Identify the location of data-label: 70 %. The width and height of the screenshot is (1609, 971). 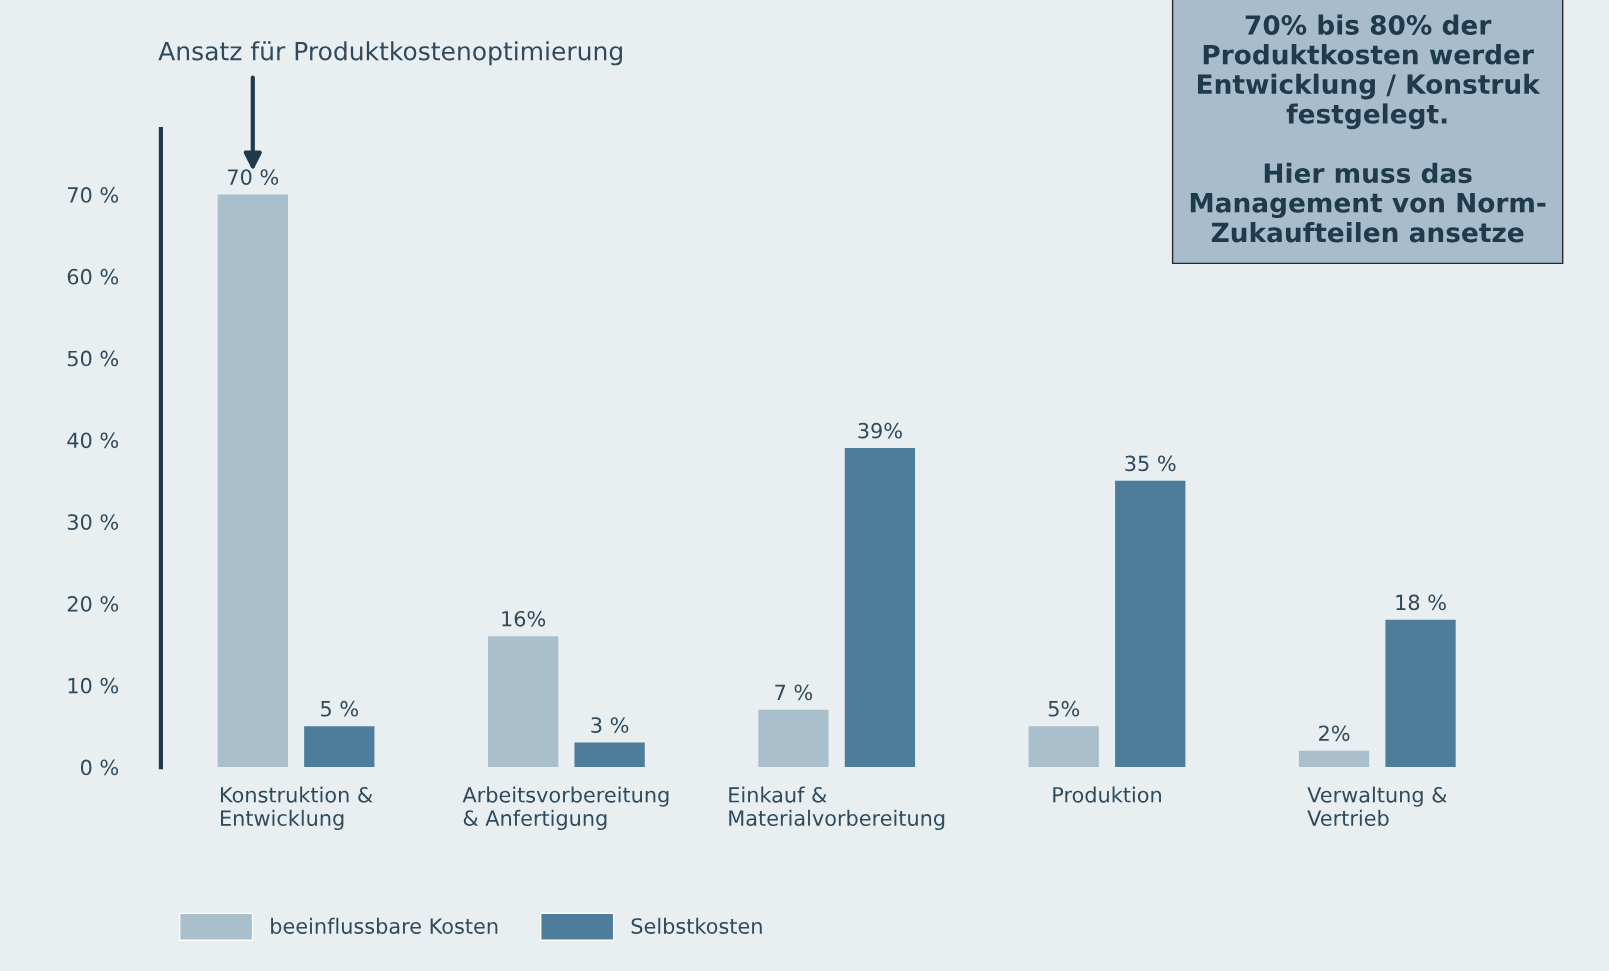
(253, 177).